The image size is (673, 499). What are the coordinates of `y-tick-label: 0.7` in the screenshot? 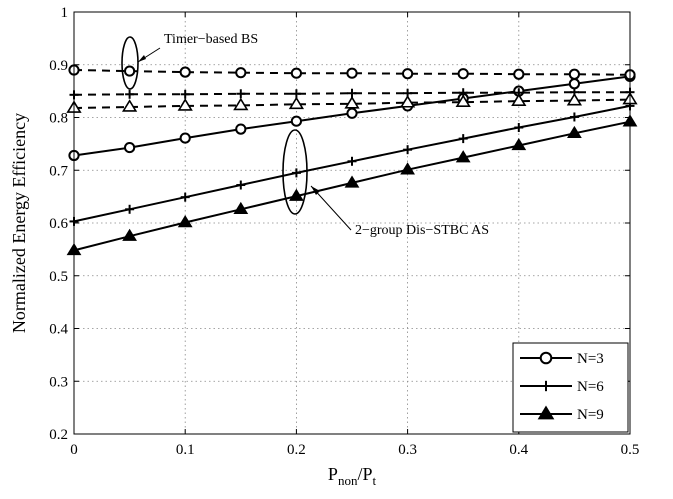 It's located at (58, 171).